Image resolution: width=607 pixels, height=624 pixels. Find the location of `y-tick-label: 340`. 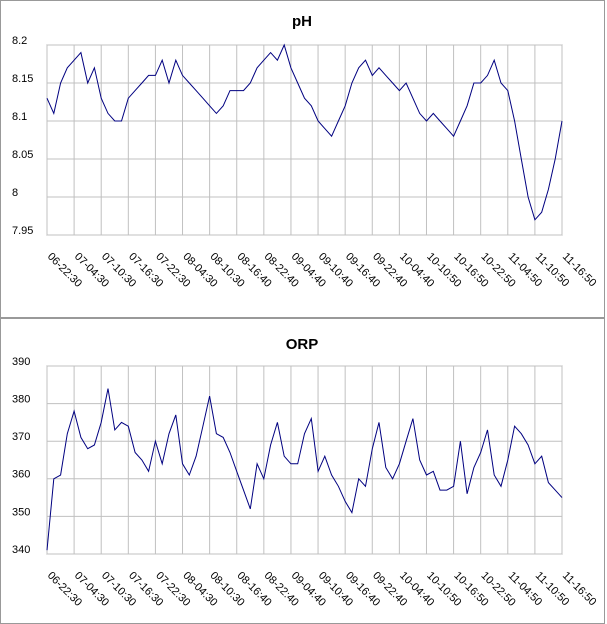

y-tick-label: 340 is located at coordinates (21, 550).